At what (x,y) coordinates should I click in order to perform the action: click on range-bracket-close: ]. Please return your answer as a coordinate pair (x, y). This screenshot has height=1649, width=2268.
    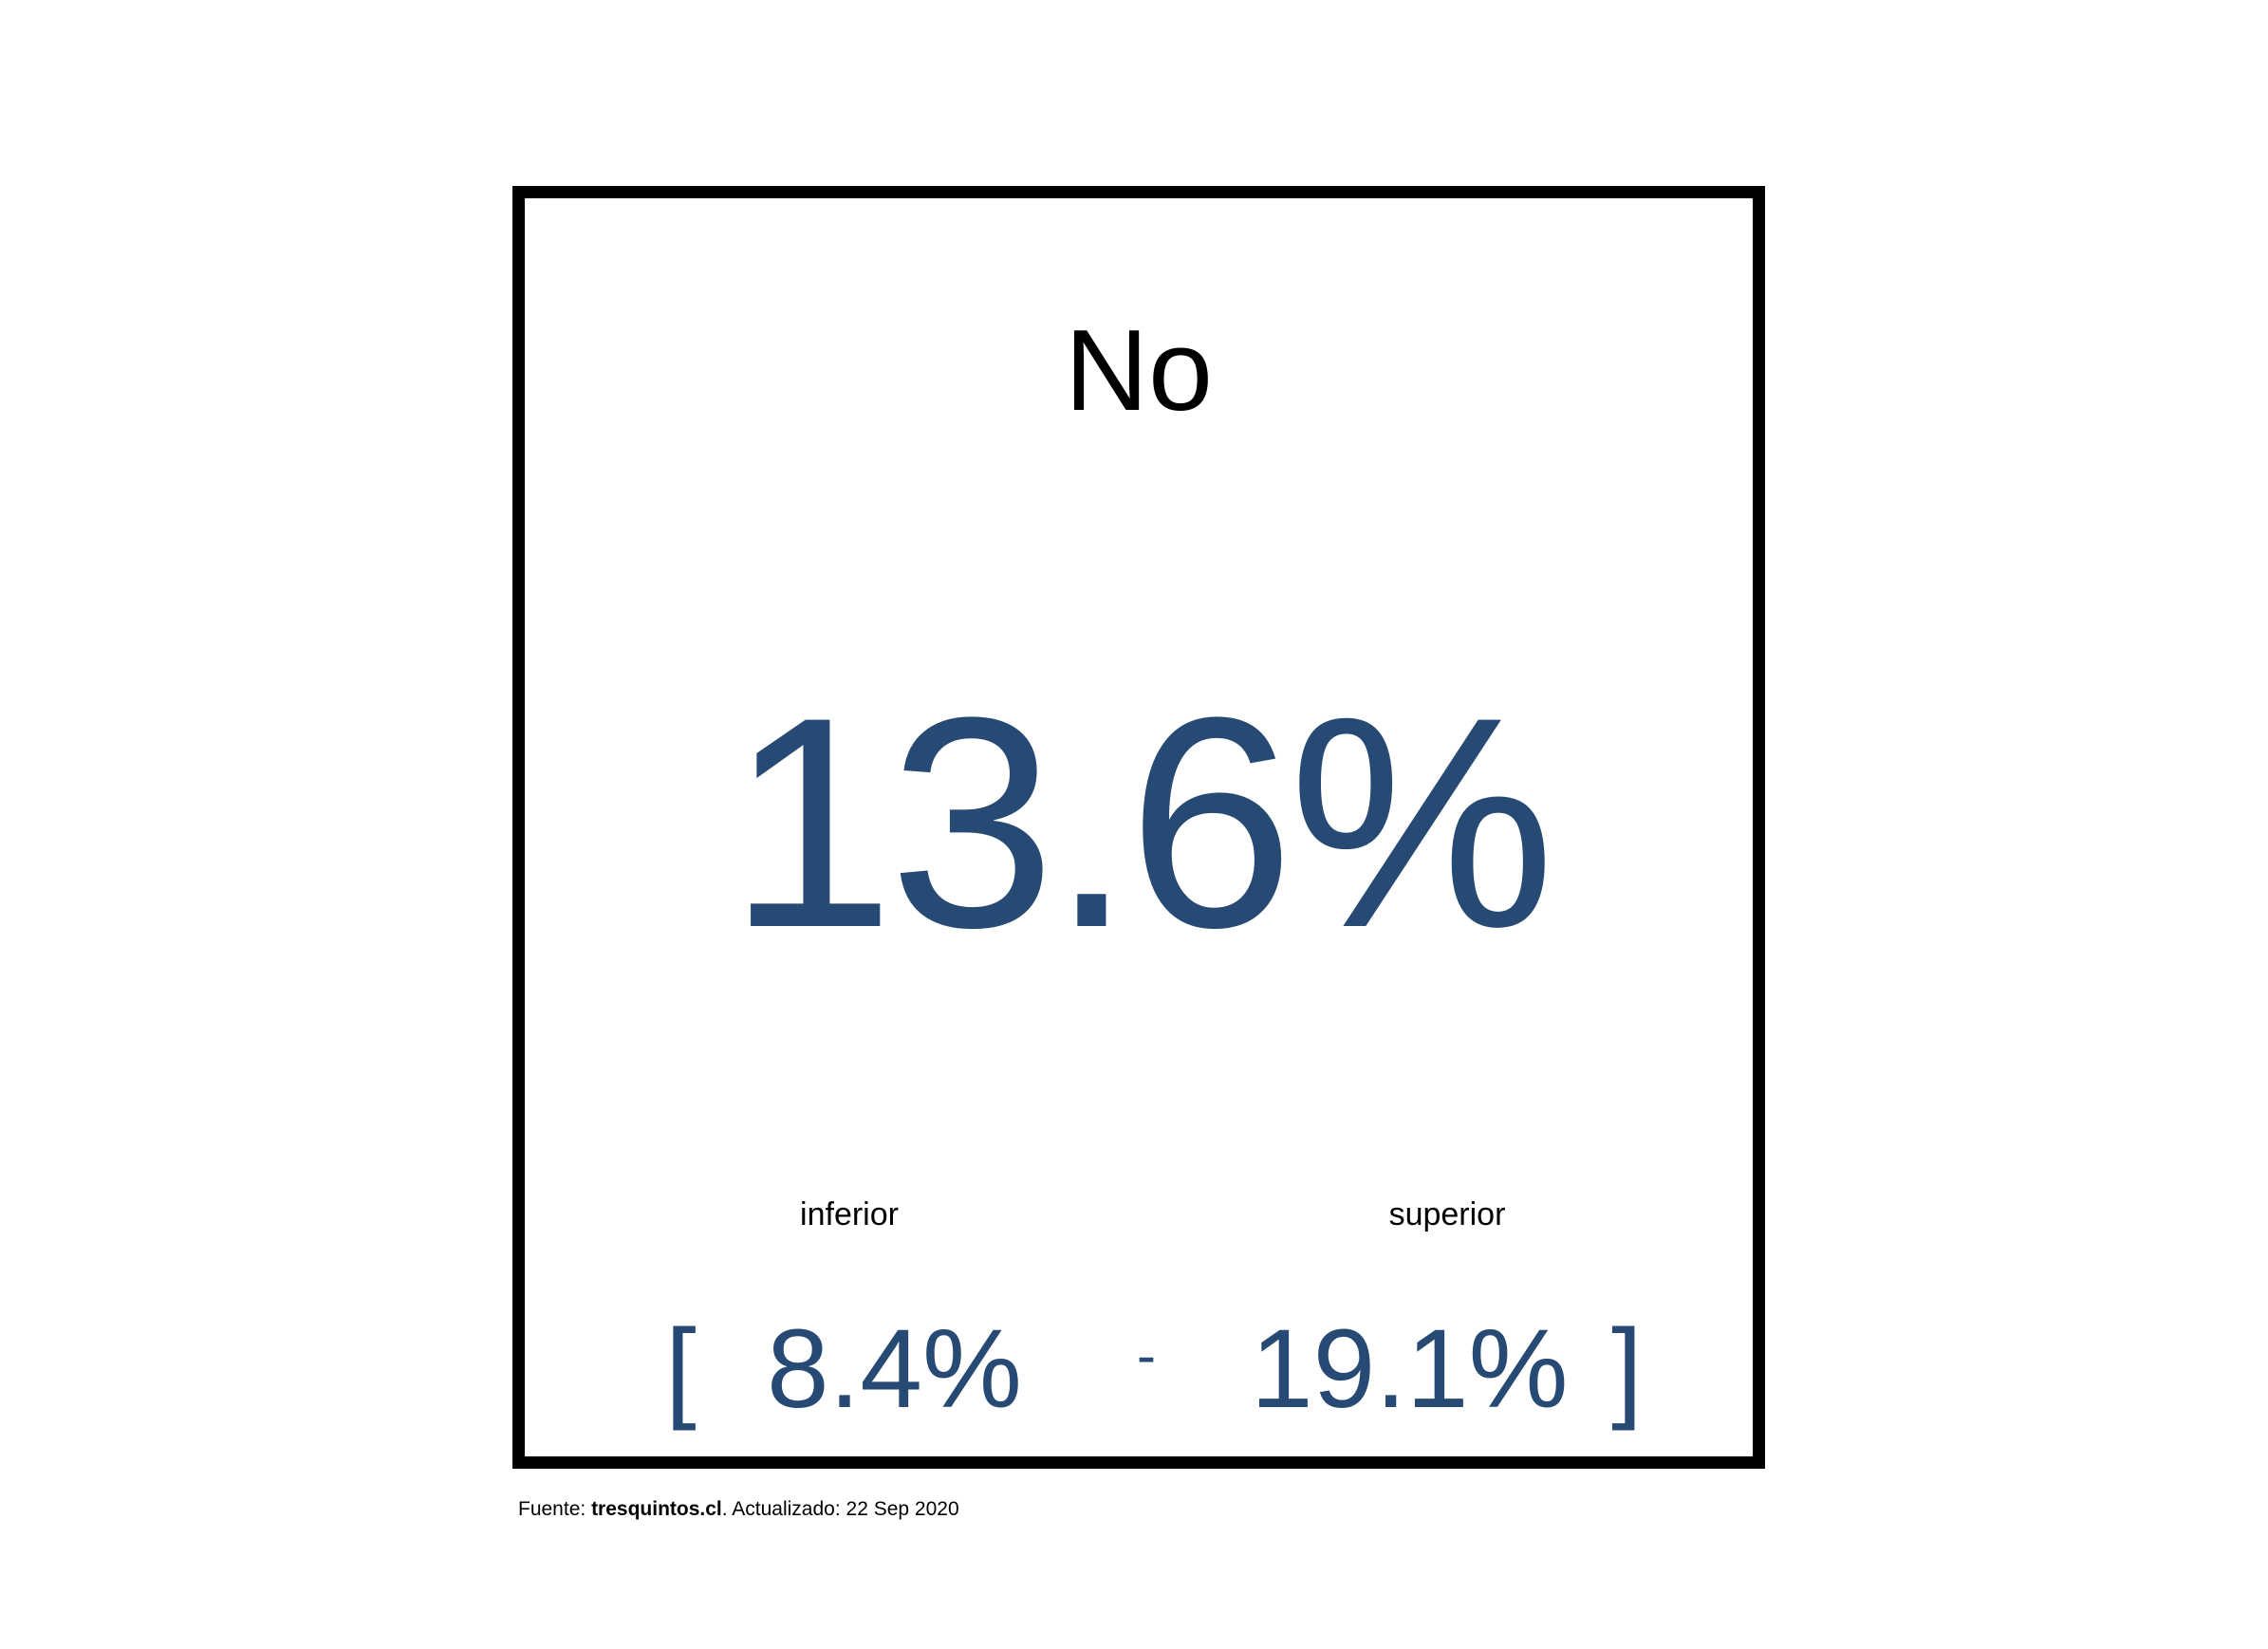
    Looking at the image, I should click on (1627, 1369).